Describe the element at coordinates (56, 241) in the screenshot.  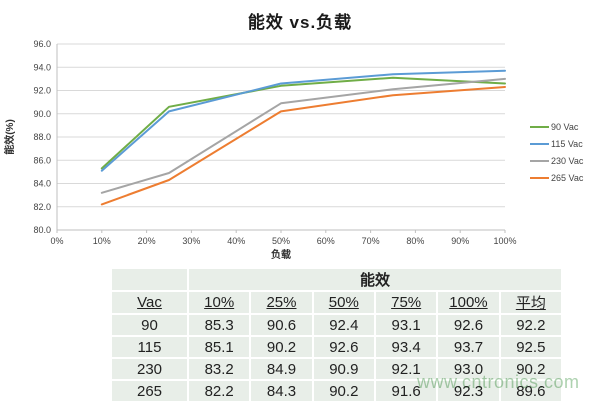
I see `x-tick-label: 0%` at that location.